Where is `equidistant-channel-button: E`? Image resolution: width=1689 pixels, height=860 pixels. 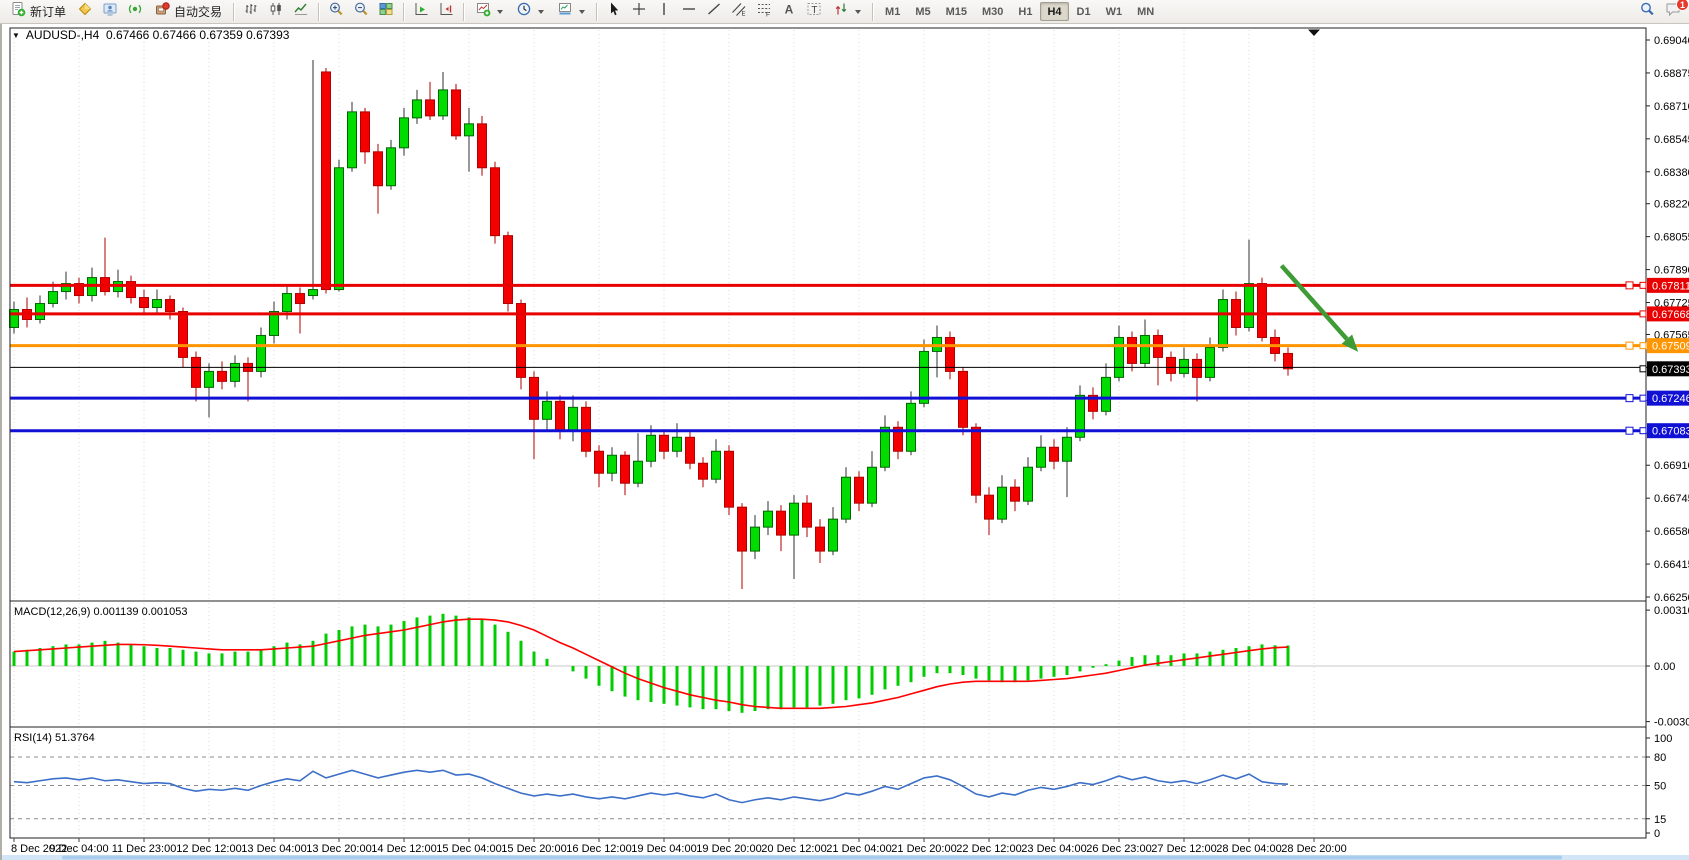 equidistant-channel-button: E is located at coordinates (739, 12).